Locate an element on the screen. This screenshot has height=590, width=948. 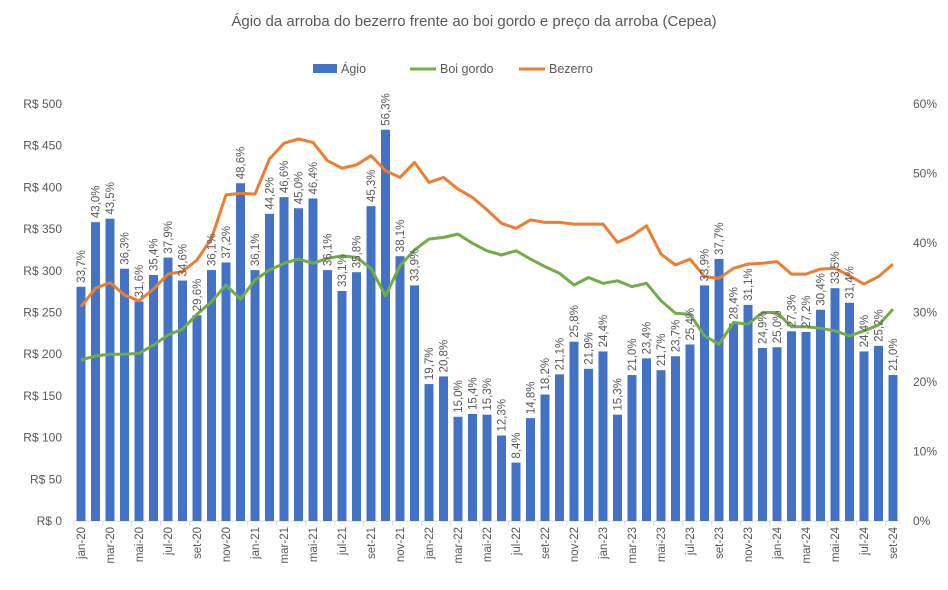
x-axis-tick-label: set-24 is located at coordinates (894, 542).